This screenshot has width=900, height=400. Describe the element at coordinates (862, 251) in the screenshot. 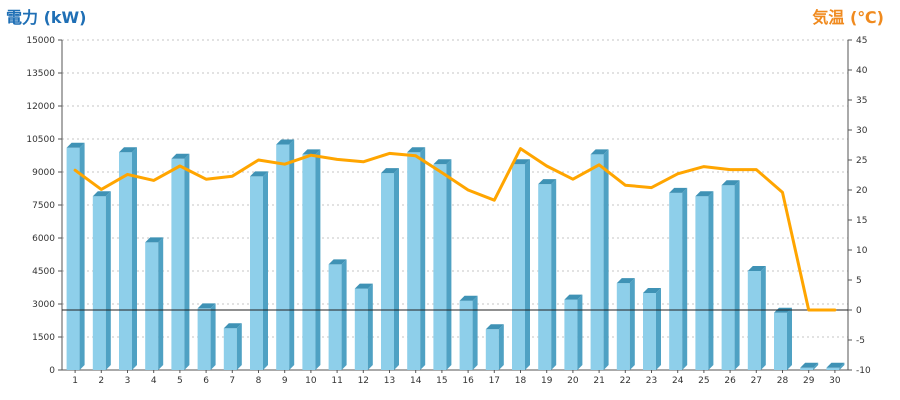

I see `right-tick-label: 10` at that location.